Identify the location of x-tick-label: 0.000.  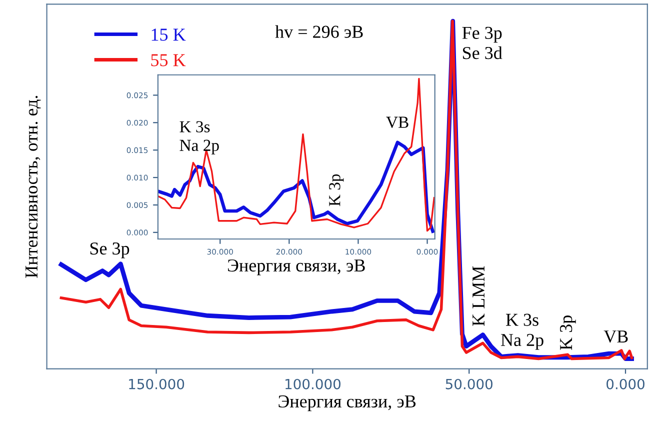
(625, 384).